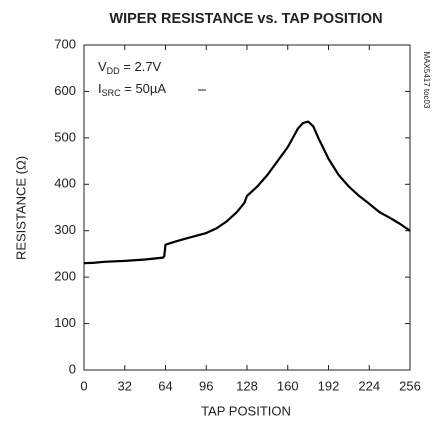 Image resolution: width=435 pixels, height=430 pixels. I want to click on annotation-part: = 2.7V, so click(141, 66).